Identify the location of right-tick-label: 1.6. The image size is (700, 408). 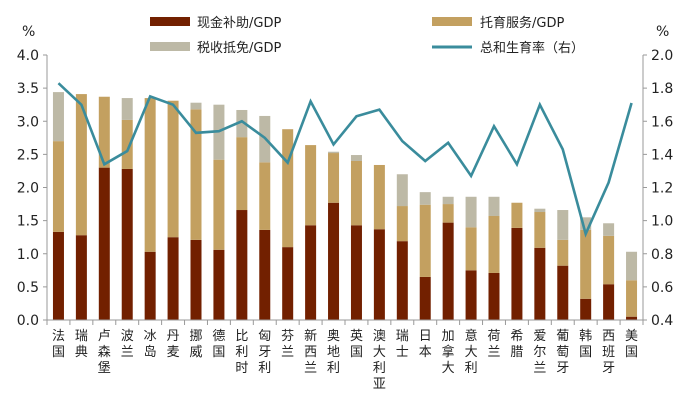
(662, 122).